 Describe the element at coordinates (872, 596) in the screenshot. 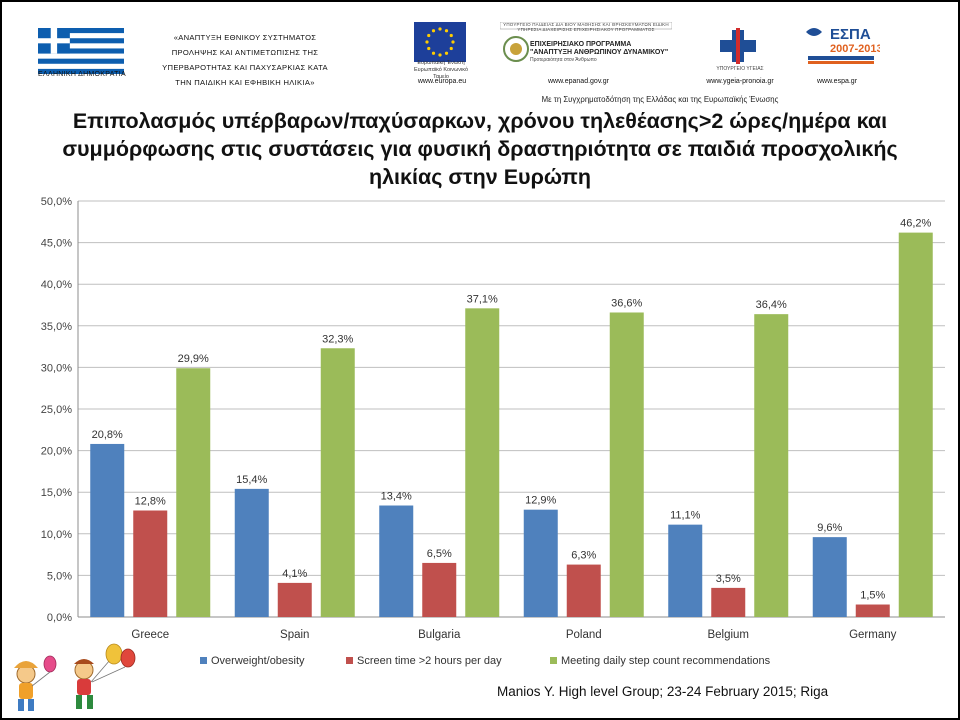

I see `bar-value-label: 1,5%` at that location.